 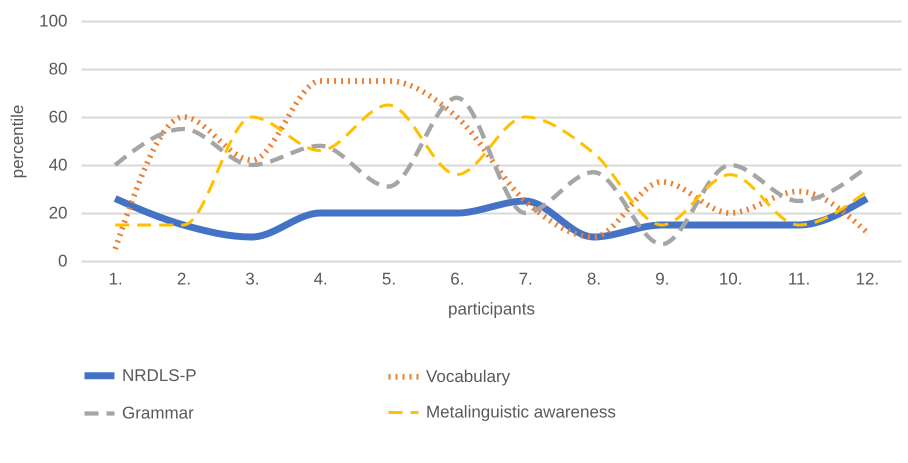 I want to click on x-tick-label: 6., so click(x=457, y=279).